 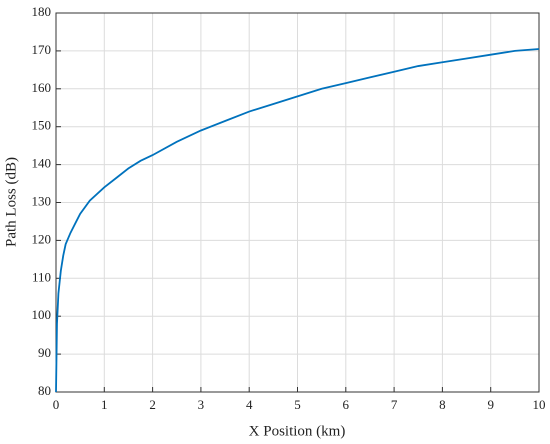 I want to click on x-tick-label: 3, so click(x=201, y=404).